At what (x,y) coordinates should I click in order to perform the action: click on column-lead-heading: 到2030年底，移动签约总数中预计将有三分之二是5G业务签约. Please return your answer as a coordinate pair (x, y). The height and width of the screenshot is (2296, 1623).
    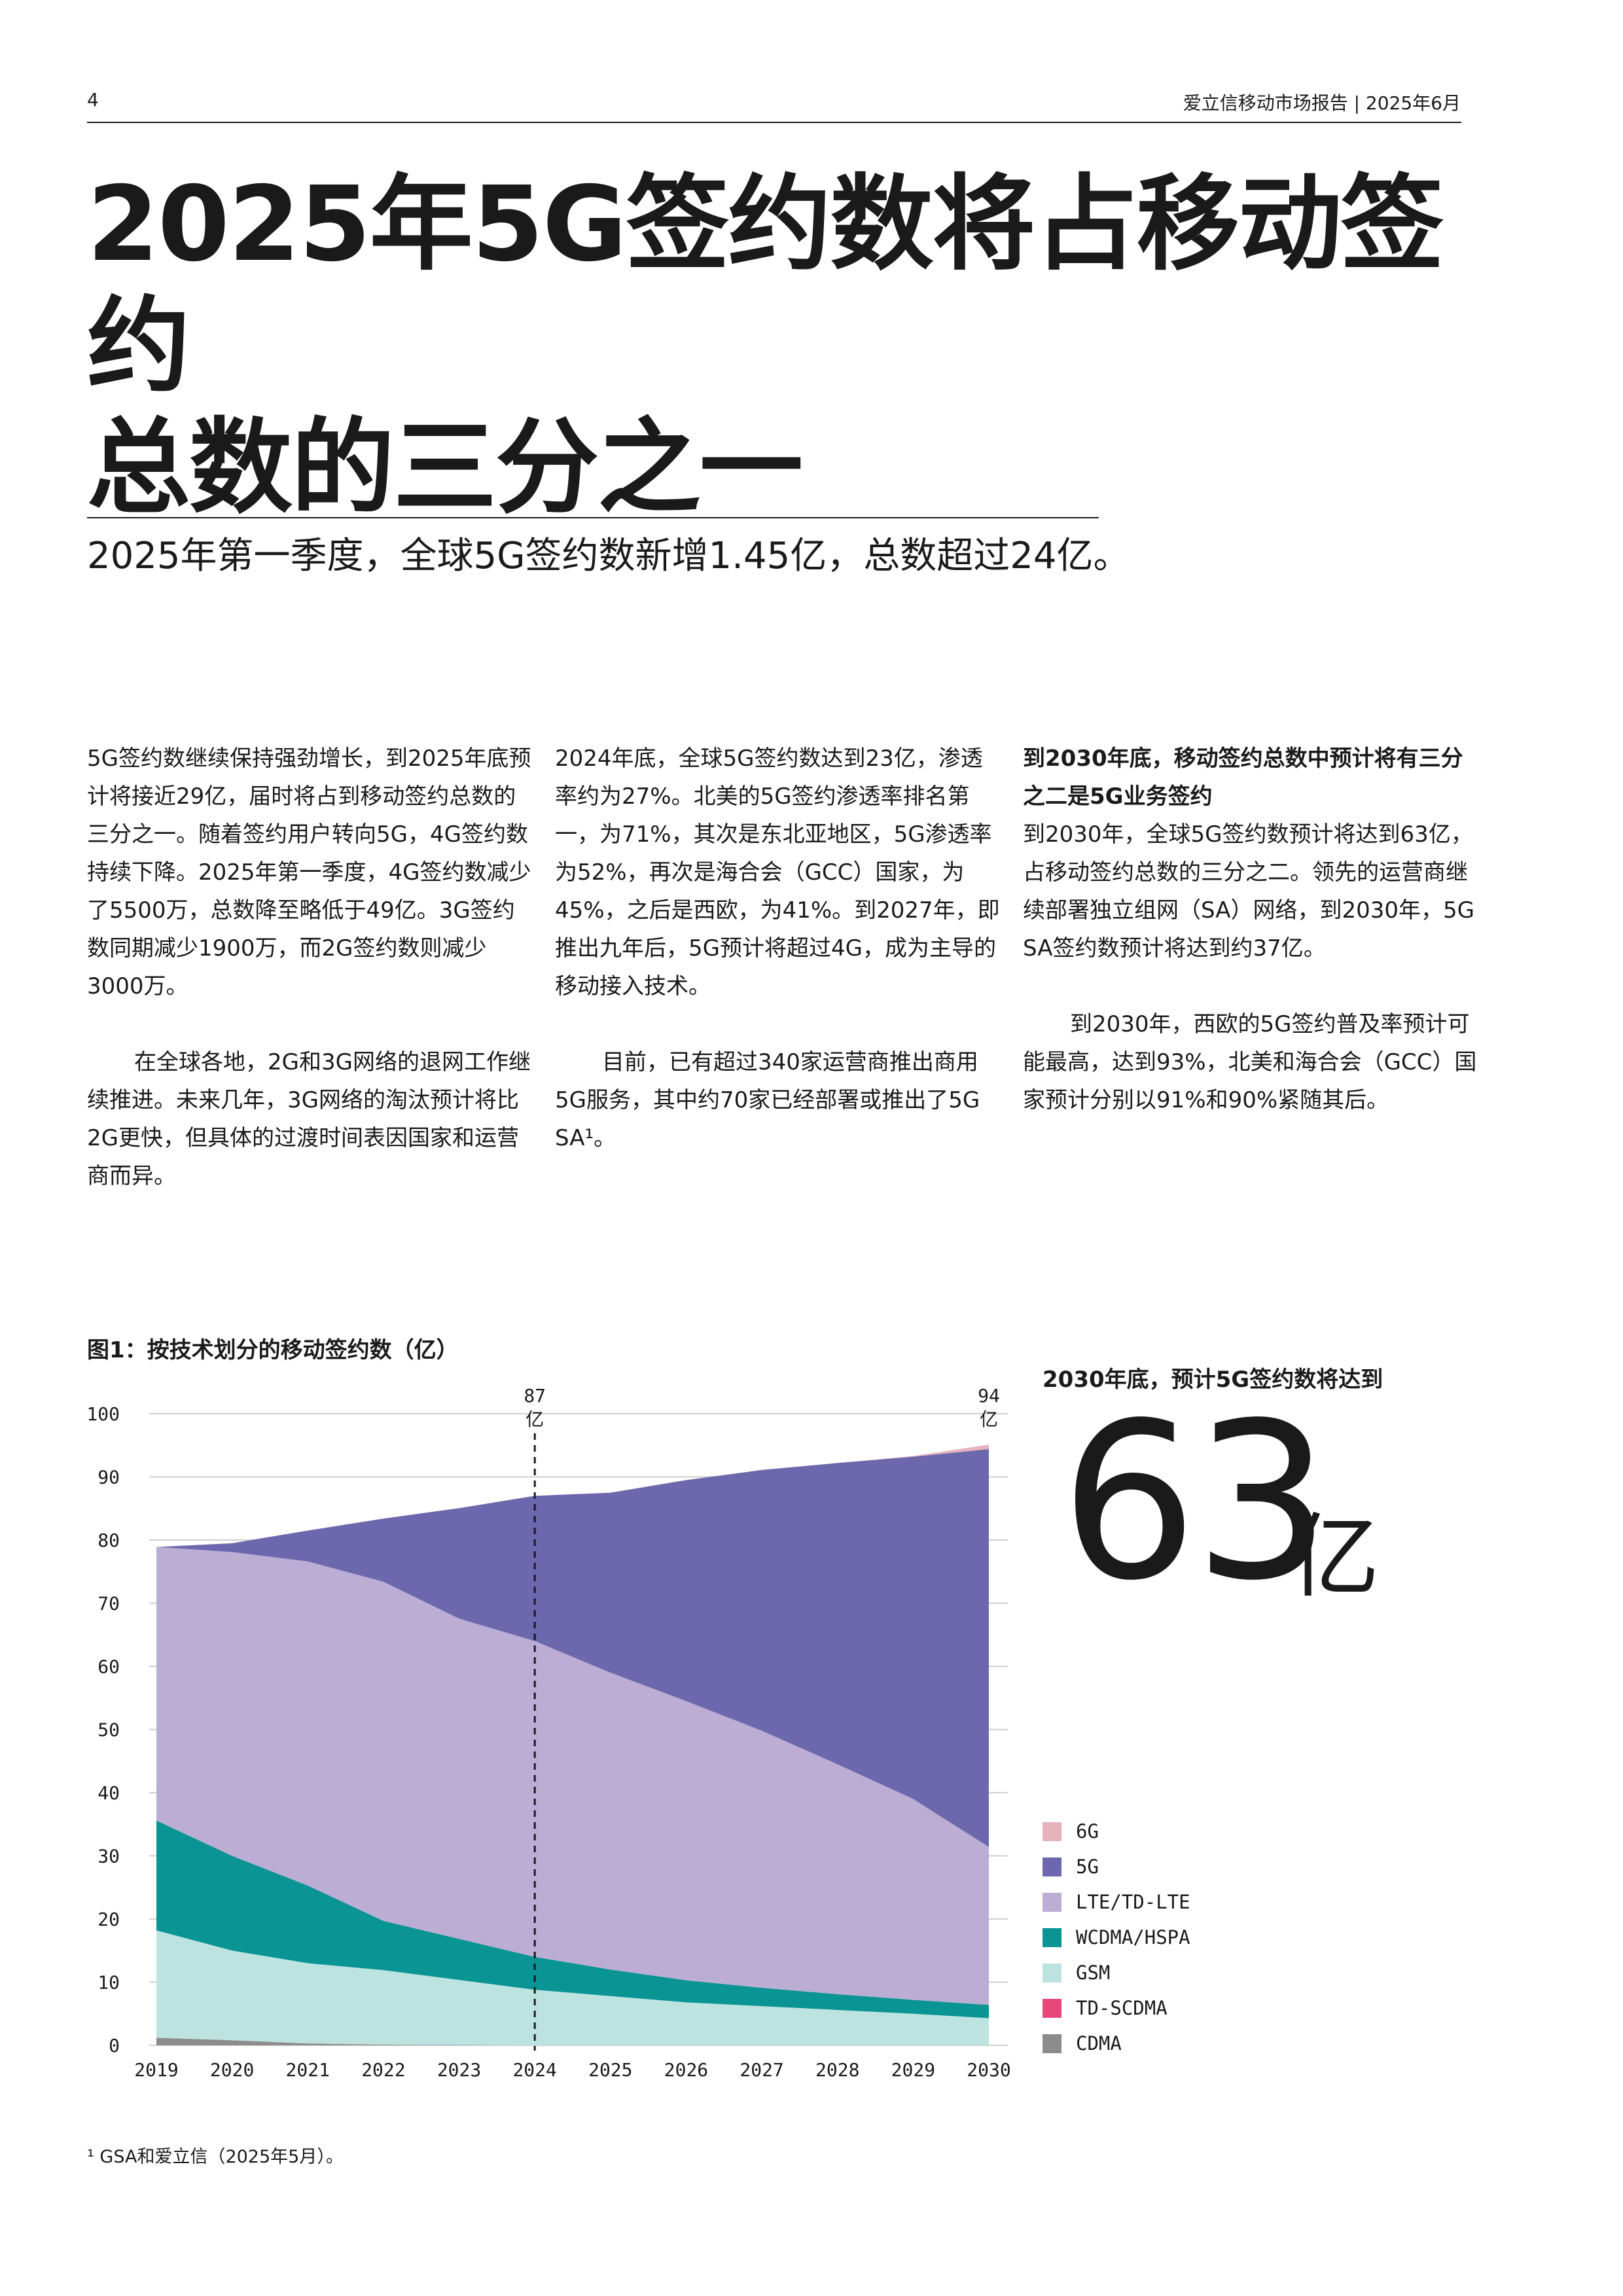
    Looking at the image, I should click on (1243, 777).